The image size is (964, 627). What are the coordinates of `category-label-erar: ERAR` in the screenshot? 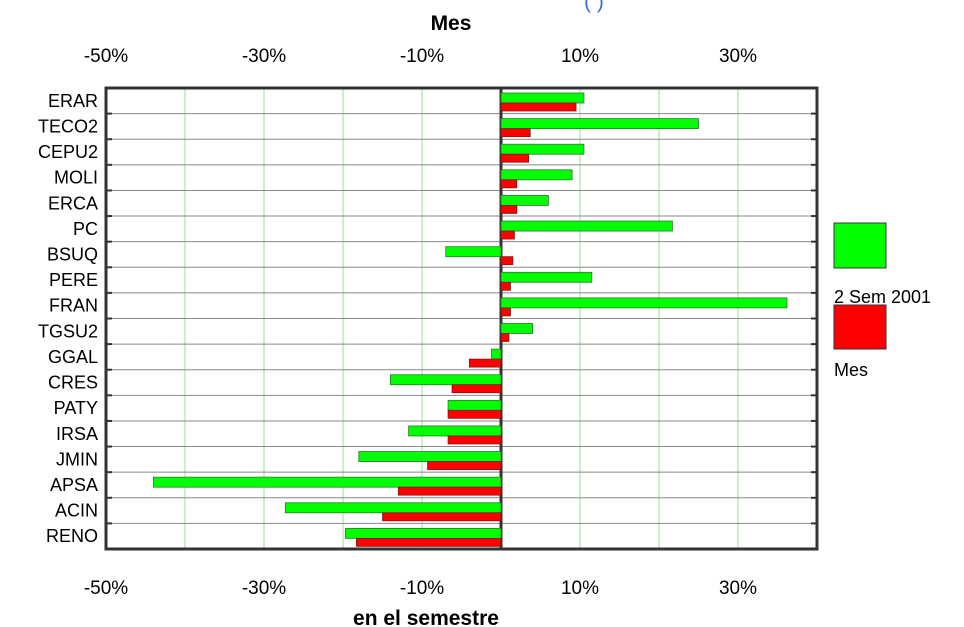 It's located at (73, 101).